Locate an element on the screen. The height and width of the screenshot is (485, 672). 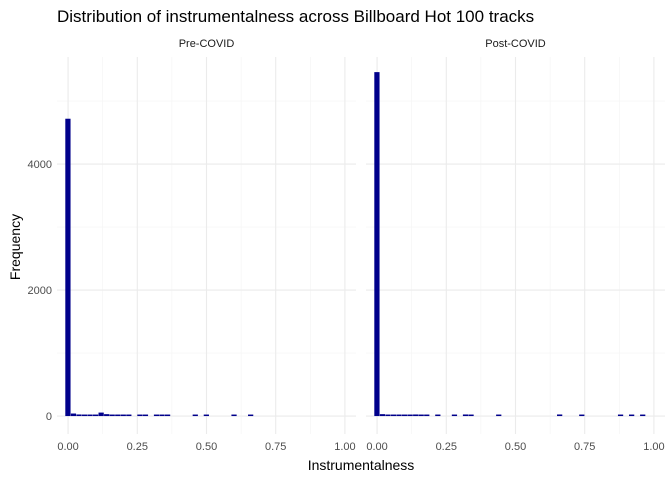
facet-strip-label: Pre-COVID is located at coordinates (207, 44).